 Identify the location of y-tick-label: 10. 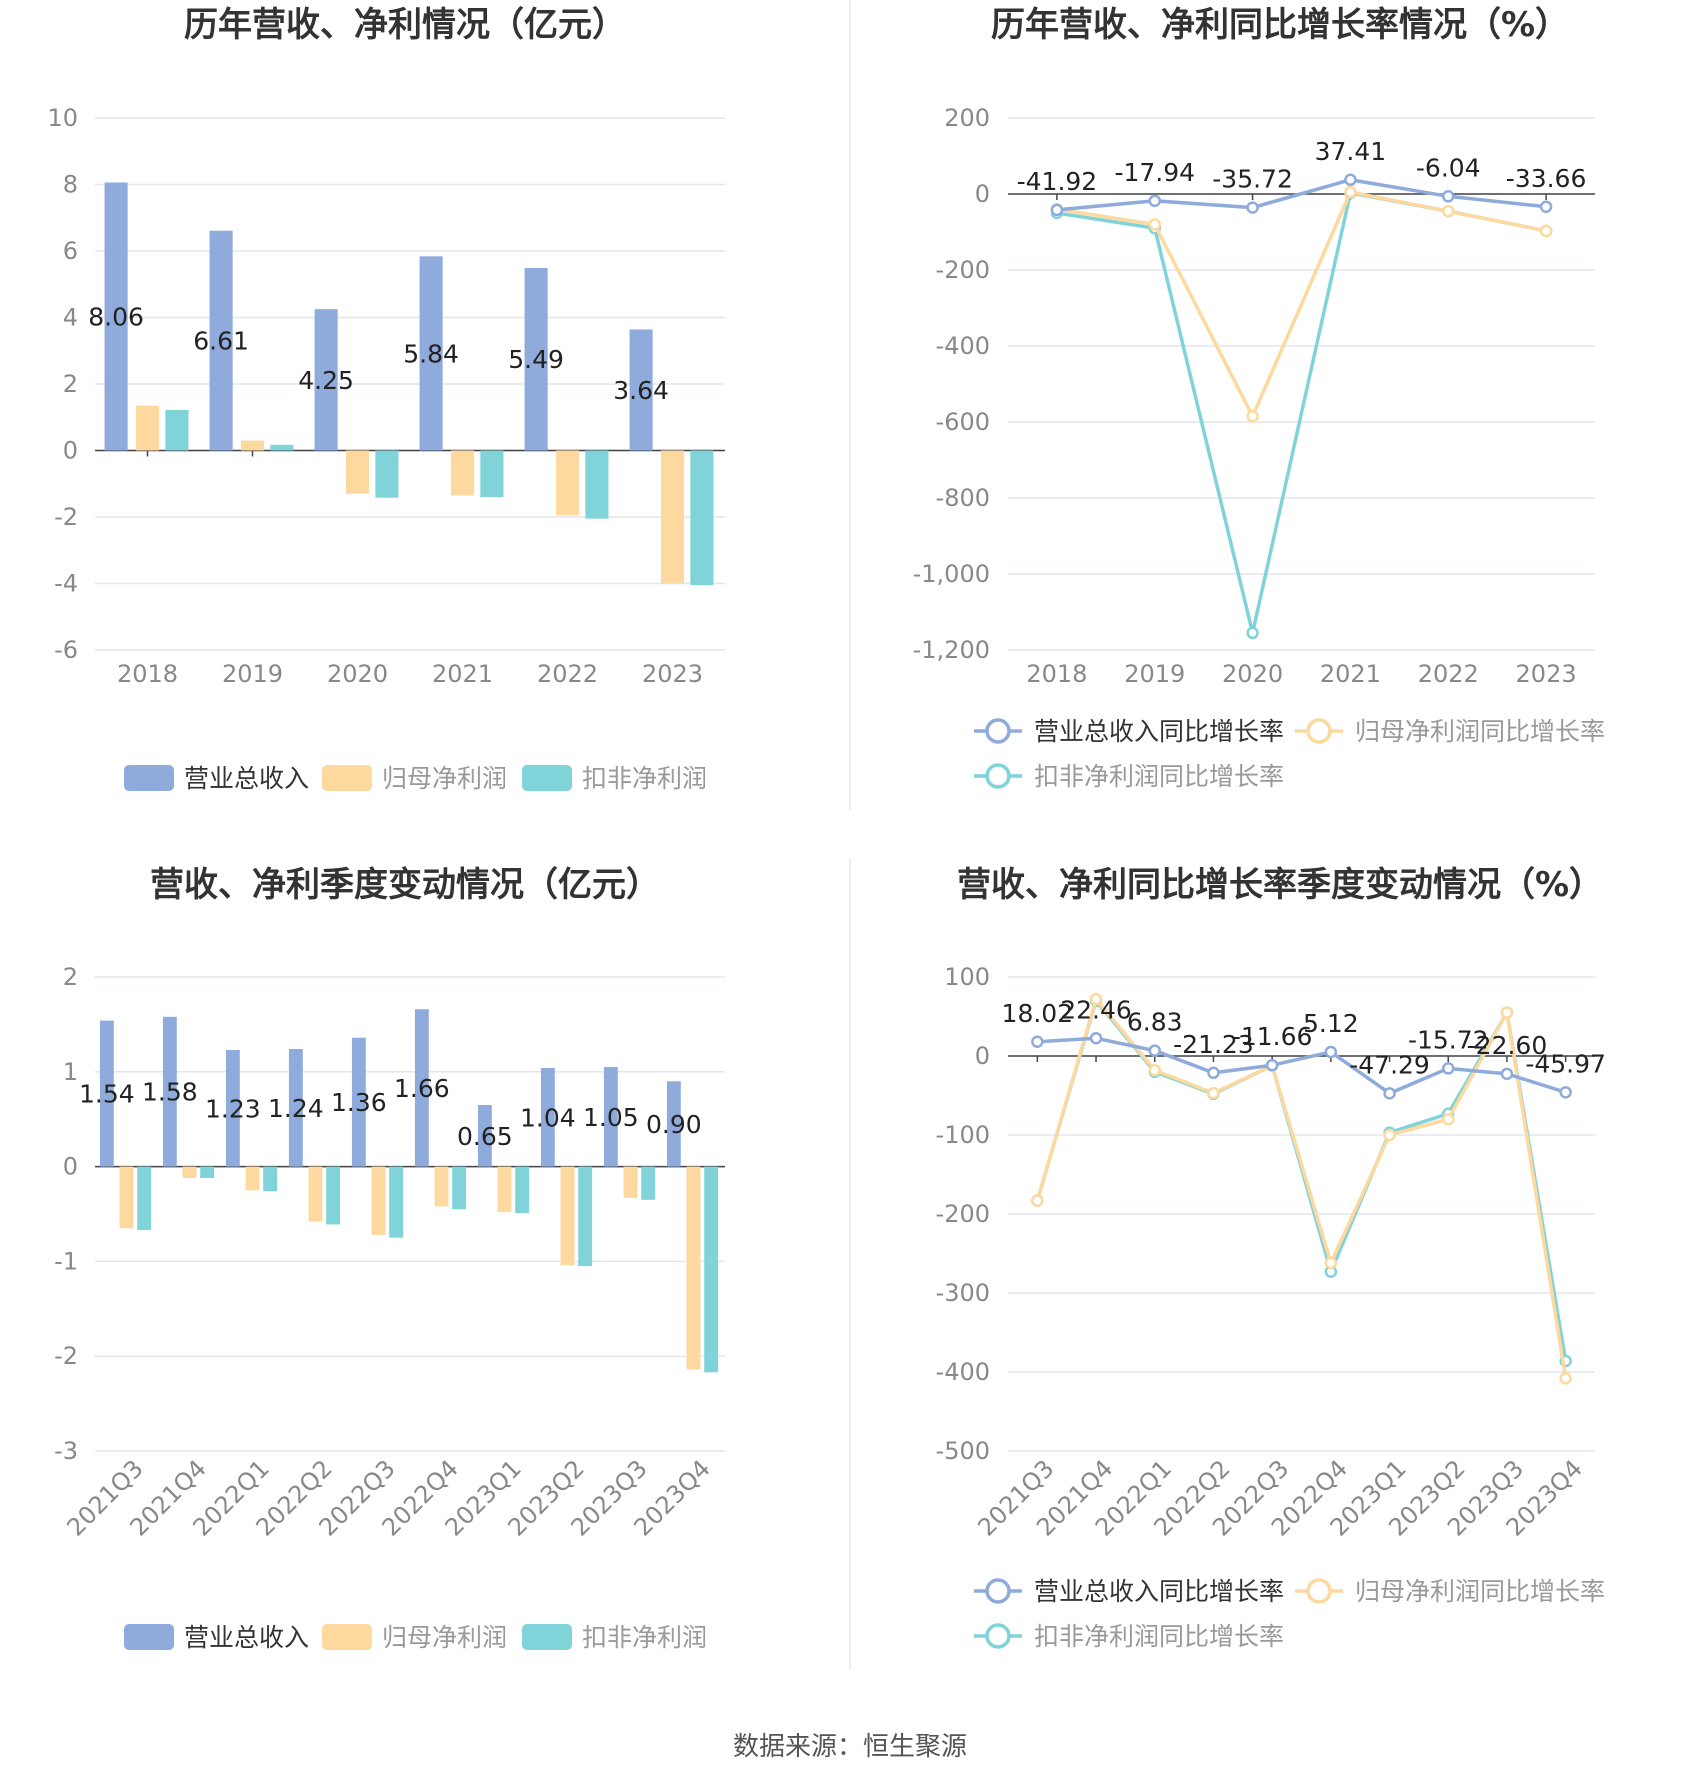
(62, 118).